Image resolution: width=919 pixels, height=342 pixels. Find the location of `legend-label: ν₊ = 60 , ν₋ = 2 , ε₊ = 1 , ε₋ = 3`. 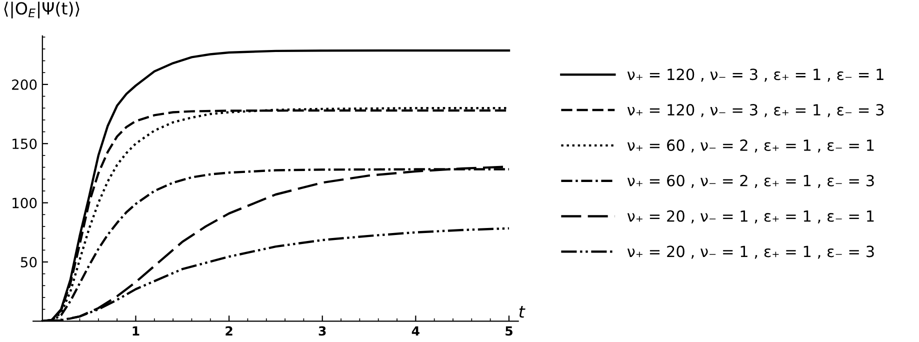

legend-label: ν₊ = 60 , ν₋ = 2 , ε₊ = 1 , ε₋ = 3 is located at coordinates (750, 181).